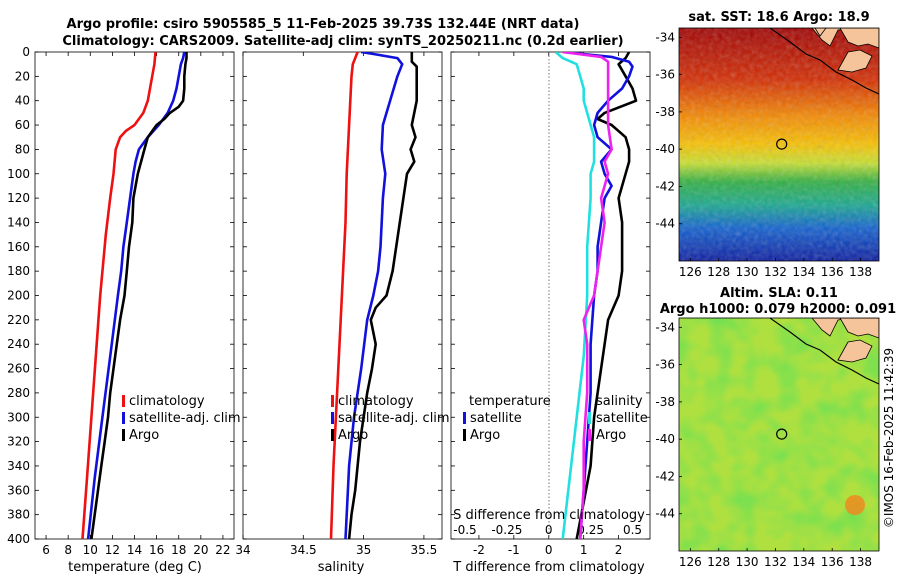 The height and width of the screenshot is (580, 900). What do you see at coordinates (68, 550) in the screenshot?
I see `x-tick-label: 8` at bounding box center [68, 550].